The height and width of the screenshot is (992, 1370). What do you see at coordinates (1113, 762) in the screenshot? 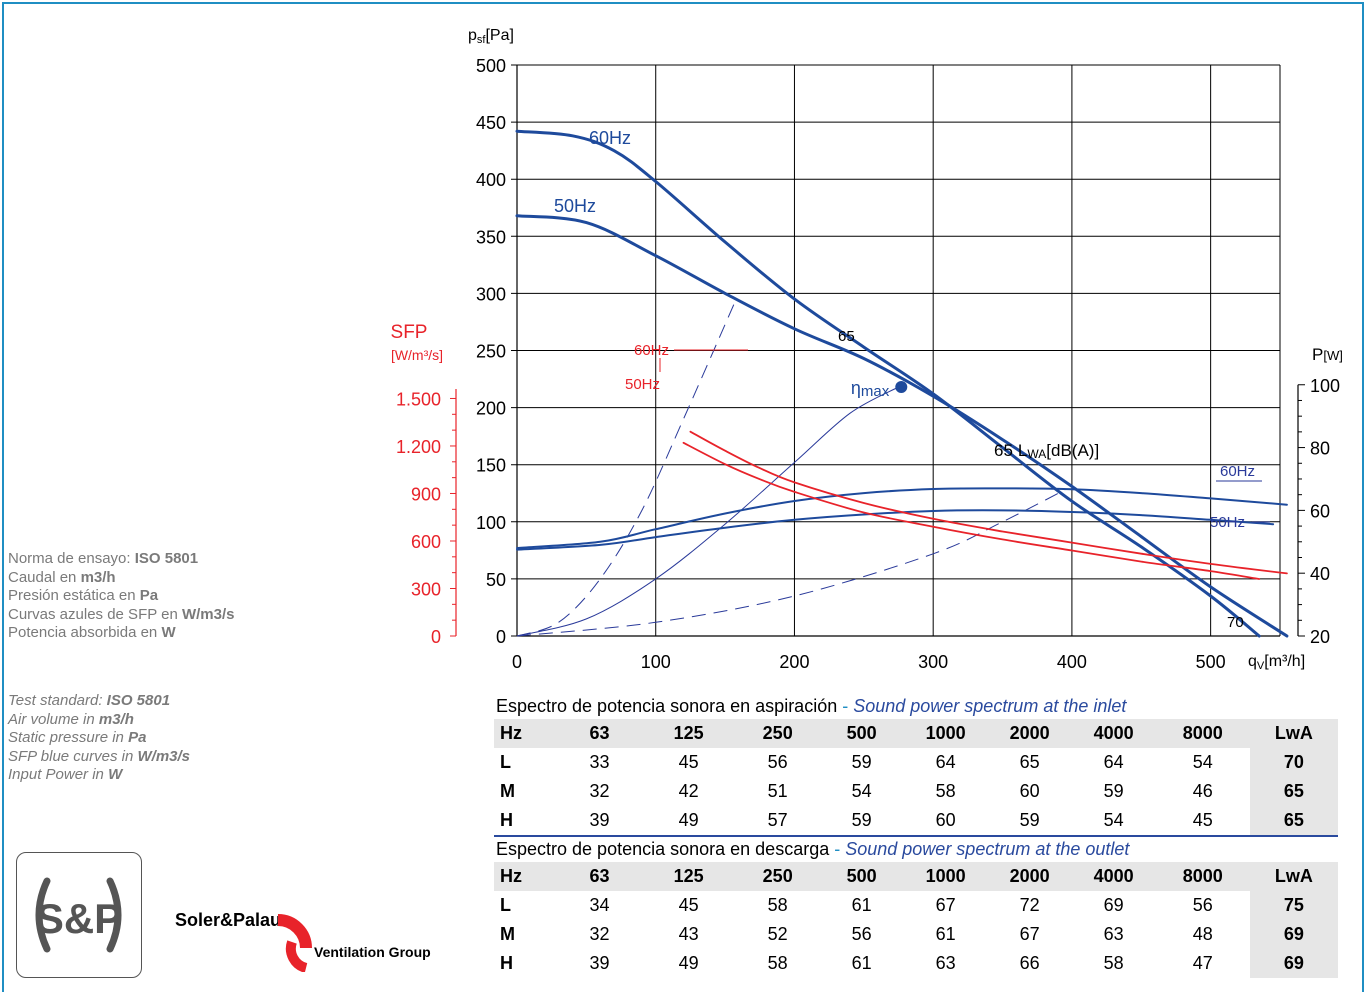
I see `inlet-cell: 64` at bounding box center [1113, 762].